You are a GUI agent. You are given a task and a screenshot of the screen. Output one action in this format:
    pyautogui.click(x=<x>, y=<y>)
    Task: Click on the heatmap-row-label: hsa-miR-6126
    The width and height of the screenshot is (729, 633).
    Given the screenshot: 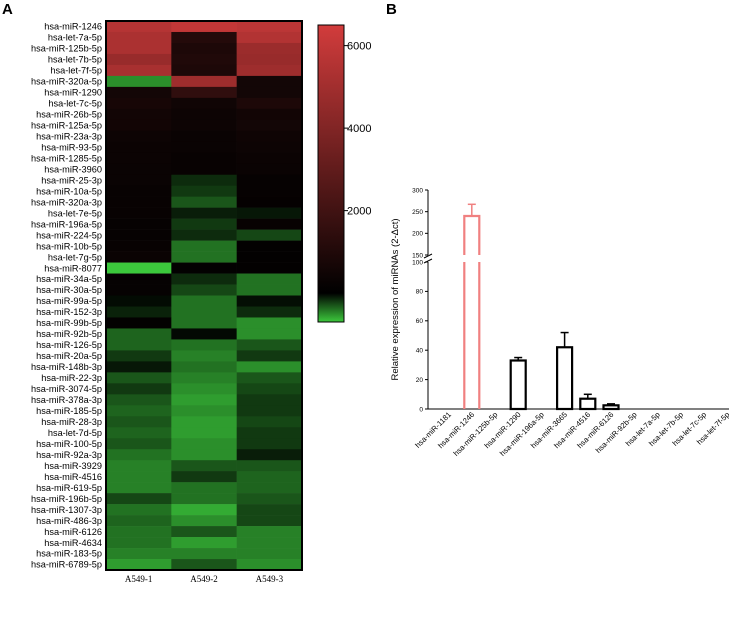 What is the action you would take?
    pyautogui.click(x=73, y=532)
    